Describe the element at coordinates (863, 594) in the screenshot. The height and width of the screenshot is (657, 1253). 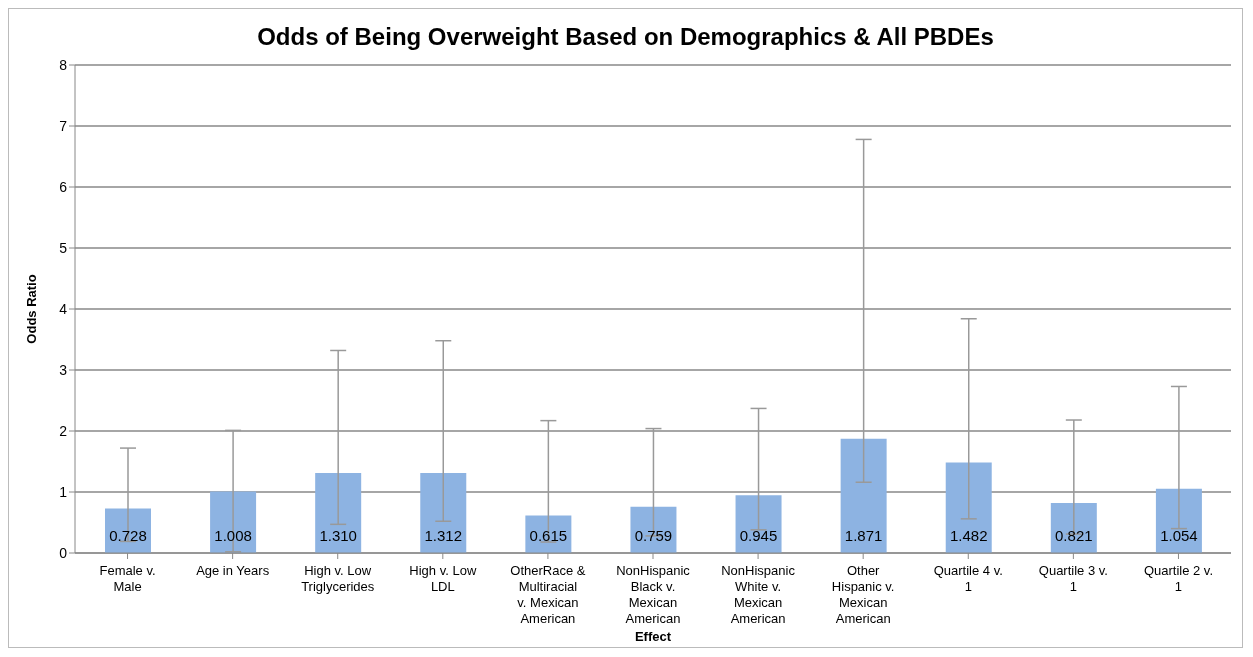
I see `x-tick-label: Other Hispanic v. Mexican American` at that location.